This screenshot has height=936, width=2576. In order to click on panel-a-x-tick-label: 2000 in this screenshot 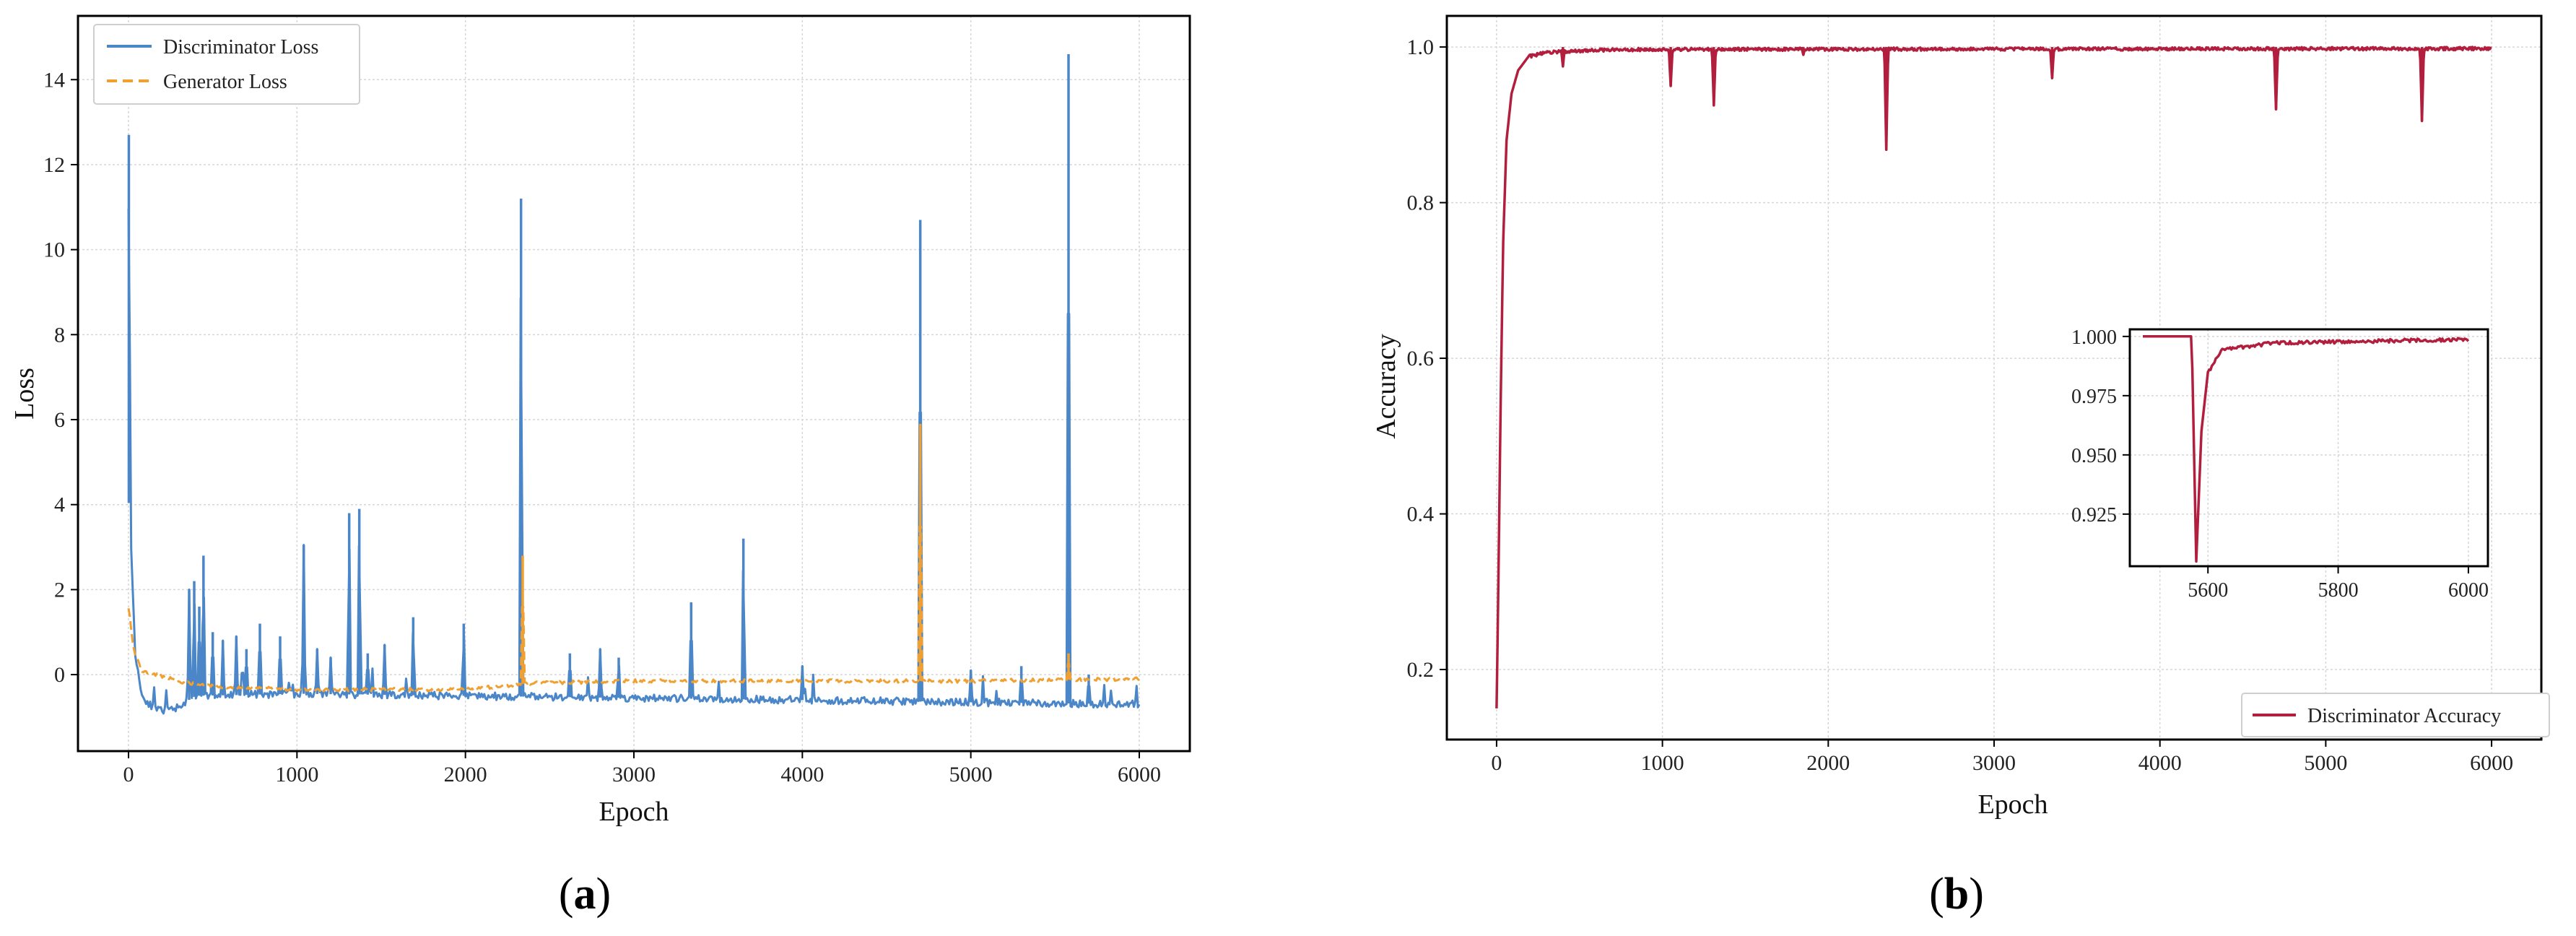, I will do `click(465, 774)`.